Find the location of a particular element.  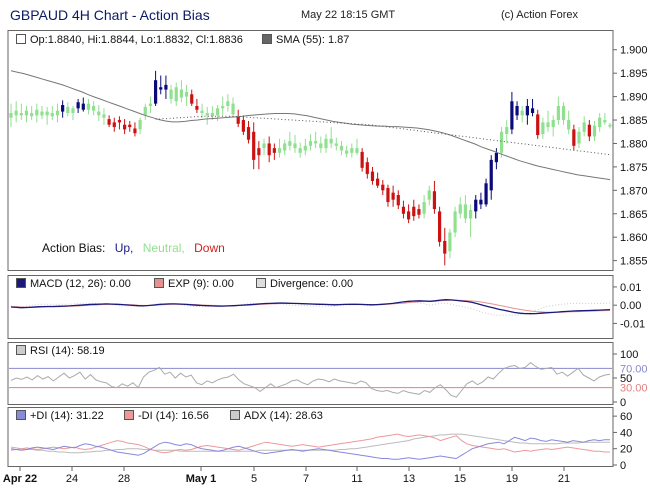

macd-panel is located at coordinates (310, 307).